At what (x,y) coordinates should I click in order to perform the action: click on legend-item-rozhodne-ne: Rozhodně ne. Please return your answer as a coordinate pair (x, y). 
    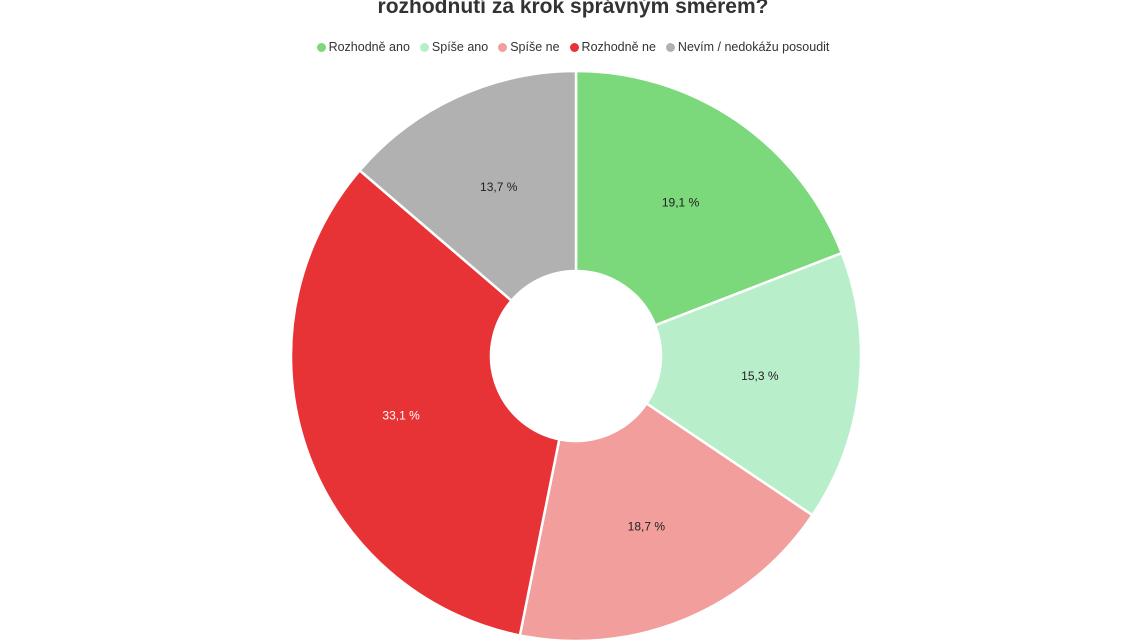
    Looking at the image, I should click on (612, 47).